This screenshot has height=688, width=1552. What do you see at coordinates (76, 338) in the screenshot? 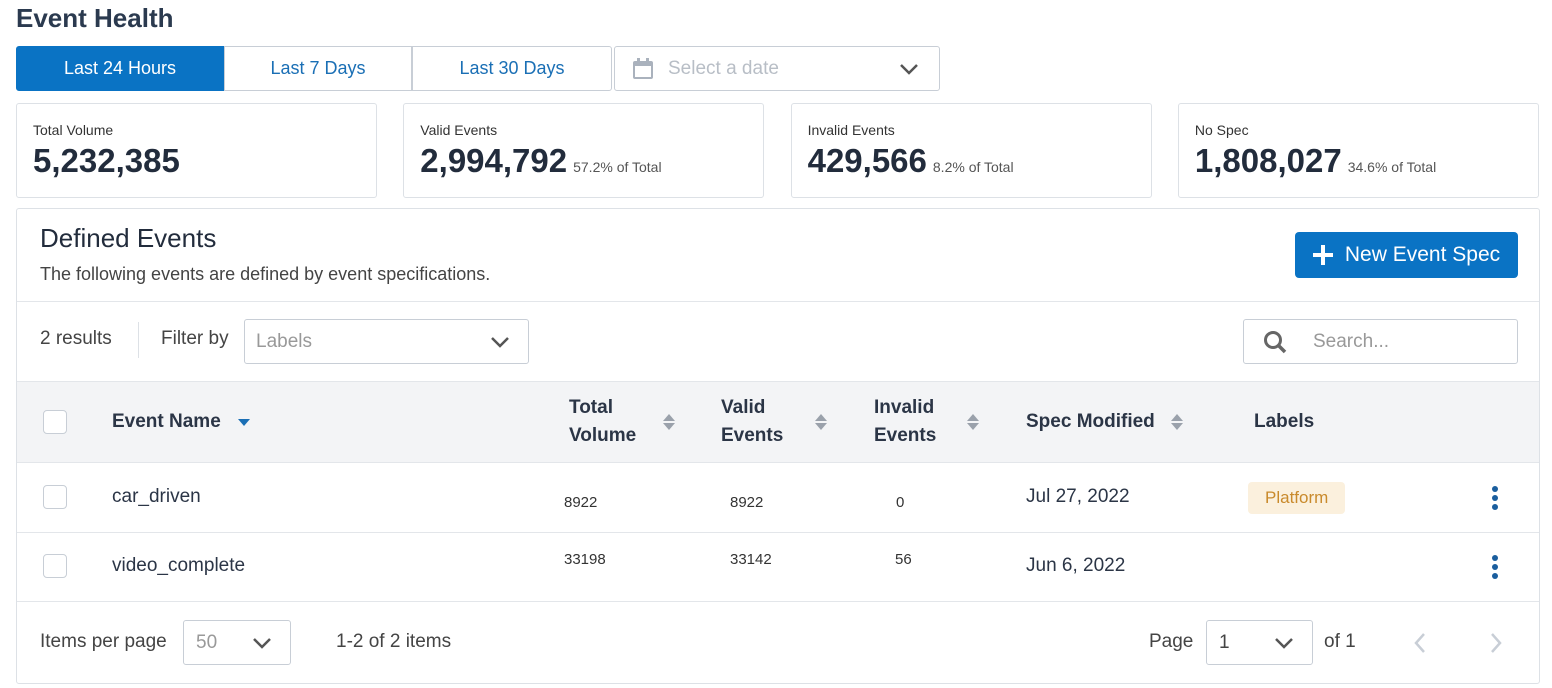
I see `results-count: 2 results` at bounding box center [76, 338].